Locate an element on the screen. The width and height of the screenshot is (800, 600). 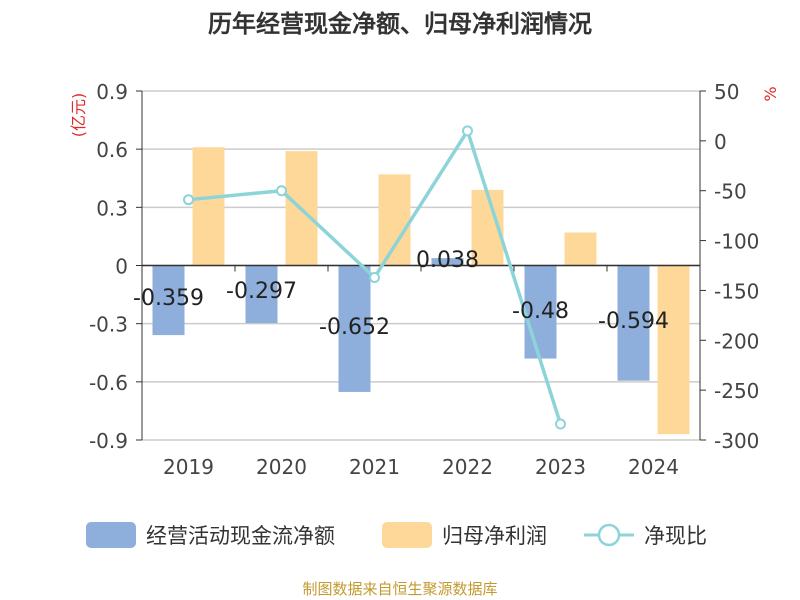
left-tick-label: 0 is located at coordinates (121, 267).